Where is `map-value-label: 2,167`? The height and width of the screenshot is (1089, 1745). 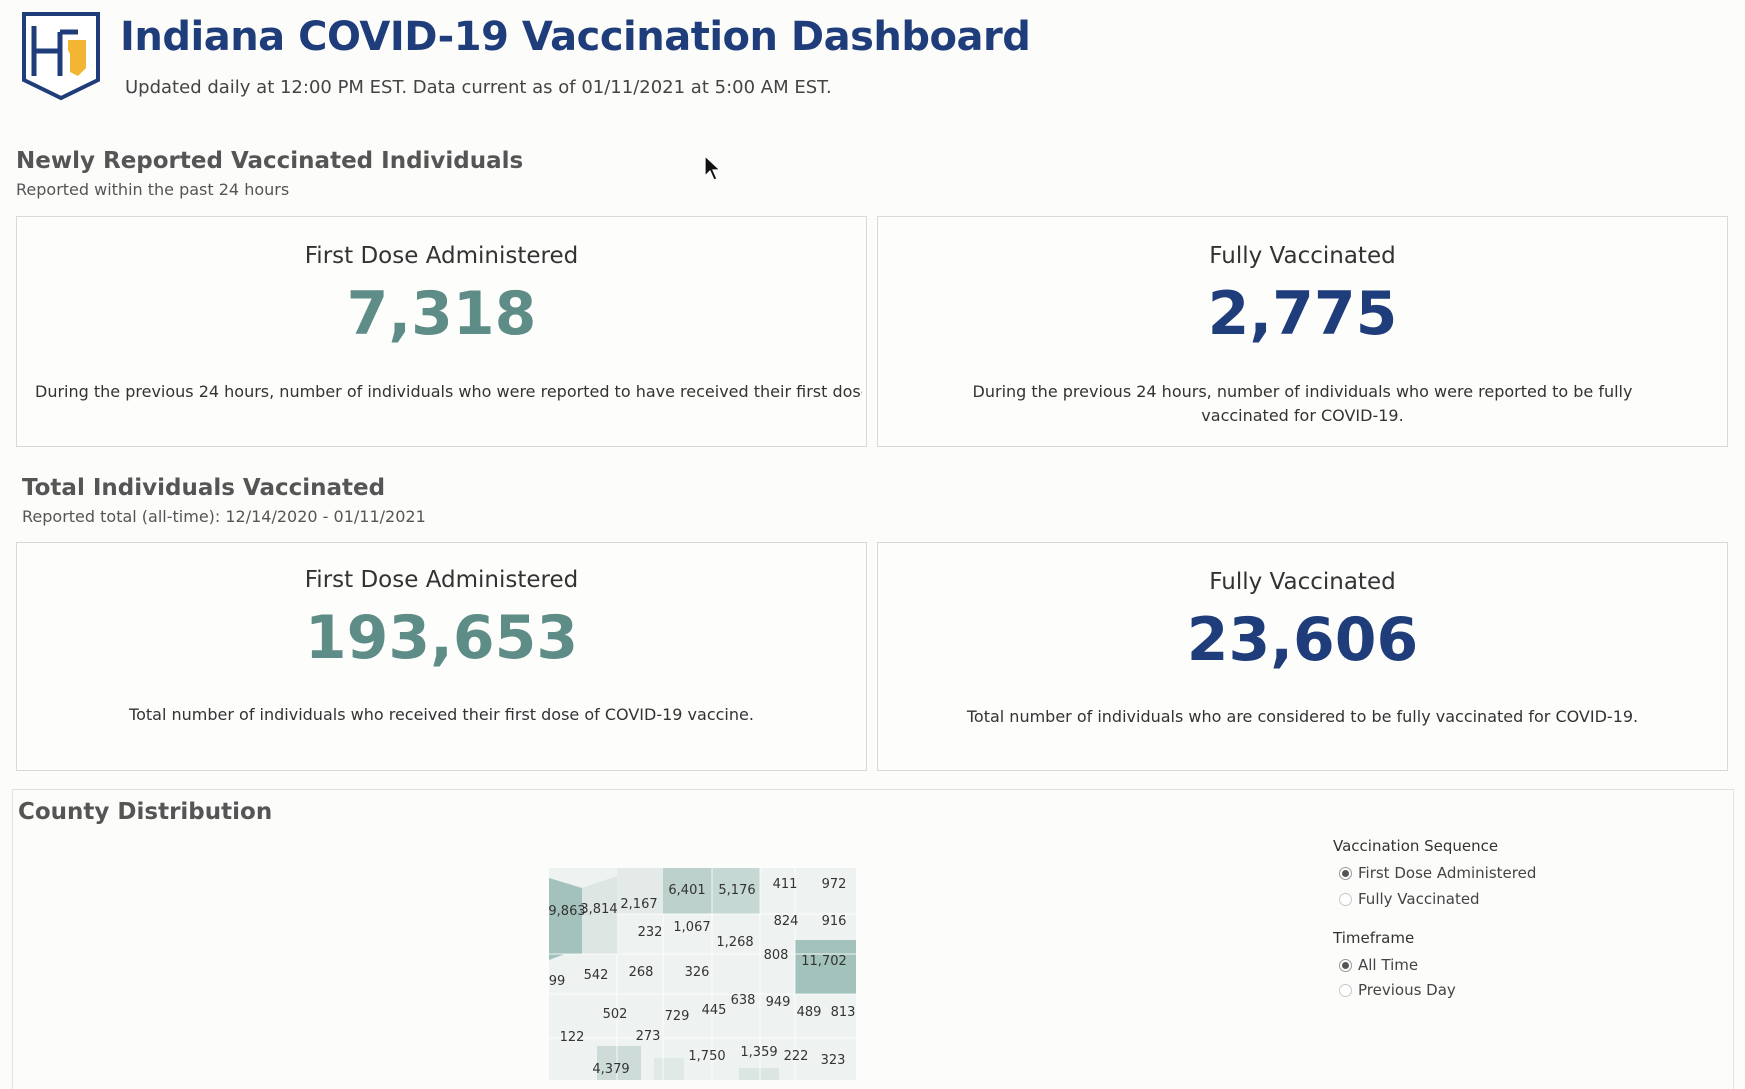
map-value-label: 2,167 is located at coordinates (638, 904).